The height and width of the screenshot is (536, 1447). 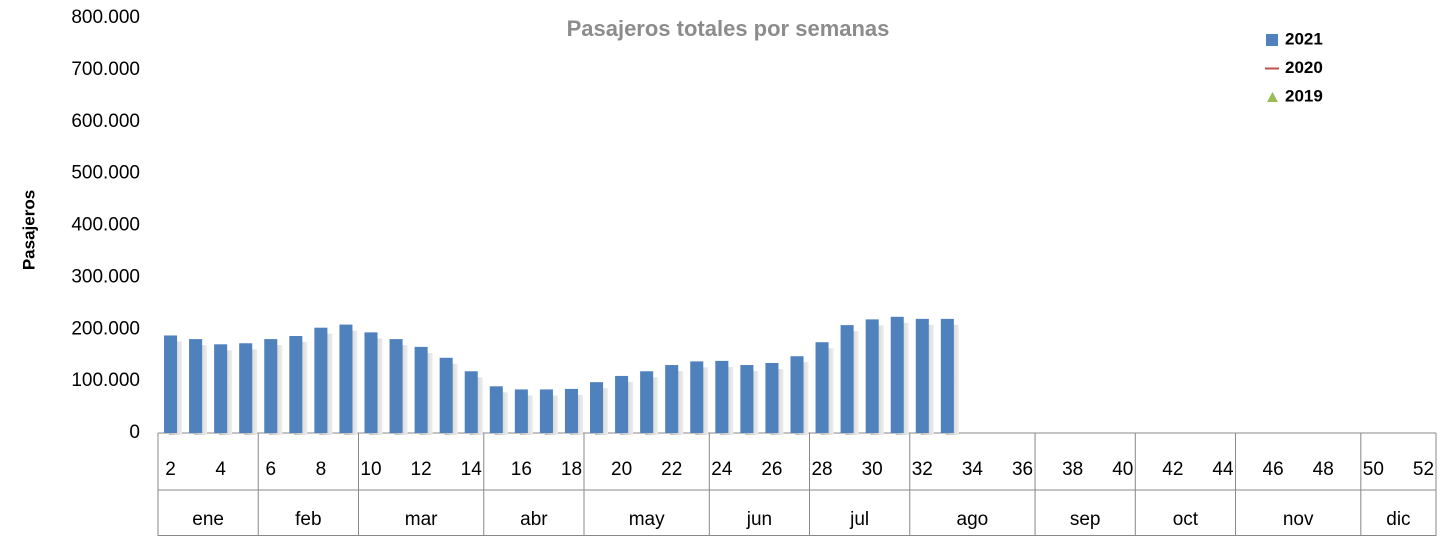 What do you see at coordinates (973, 519) in the screenshot?
I see `group-label: ago` at bounding box center [973, 519].